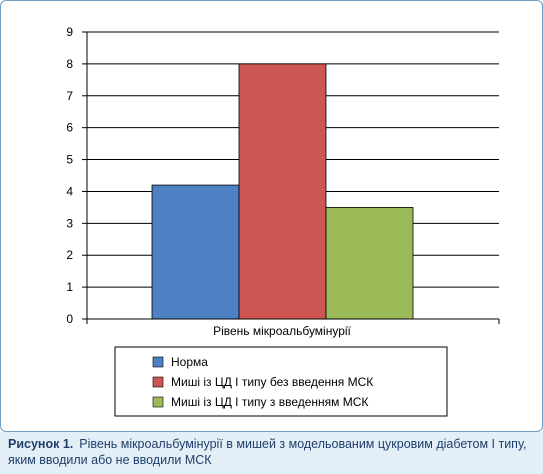 This screenshot has height=474, width=543. Describe the element at coordinates (272, 382) in the screenshot. I see `legend-label-2: Миші із ЦД І типу без введення МСК` at that location.